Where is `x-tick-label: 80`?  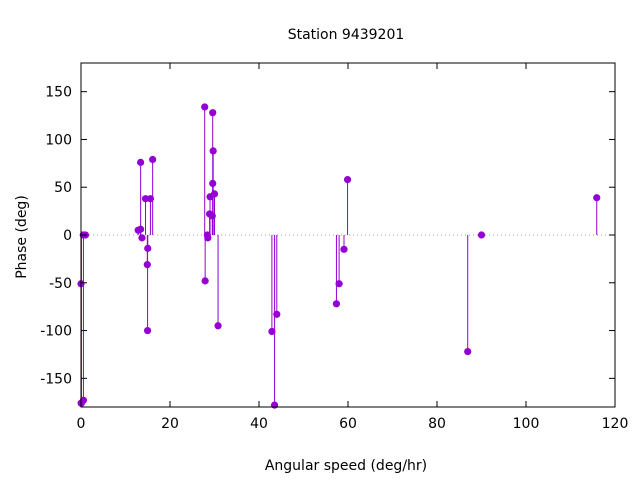 x-tick-label: 80 is located at coordinates (437, 424).